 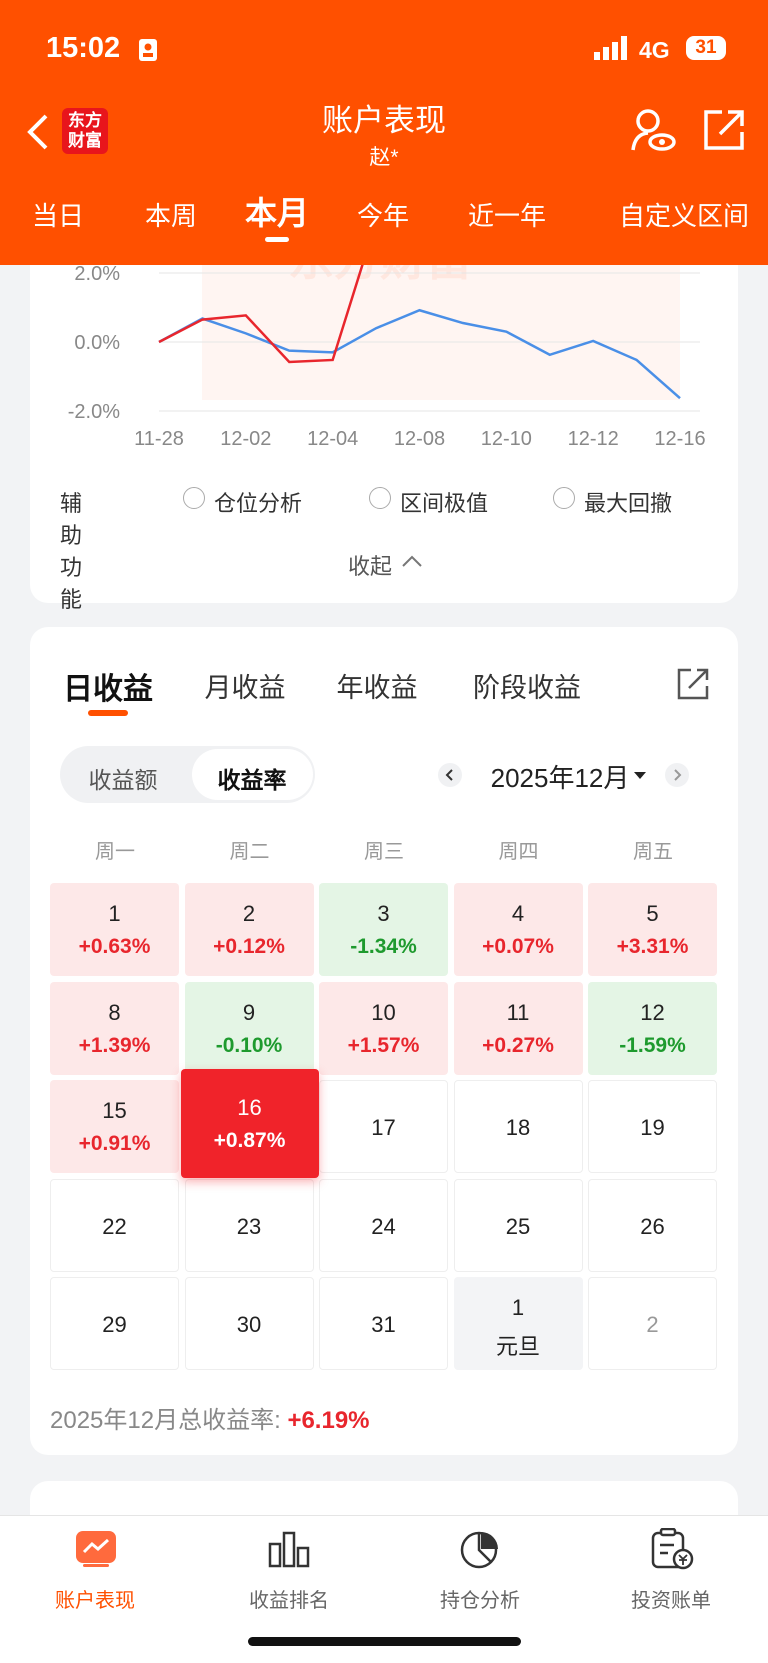 I want to click on day-number: 8, so click(x=114, y=1012).